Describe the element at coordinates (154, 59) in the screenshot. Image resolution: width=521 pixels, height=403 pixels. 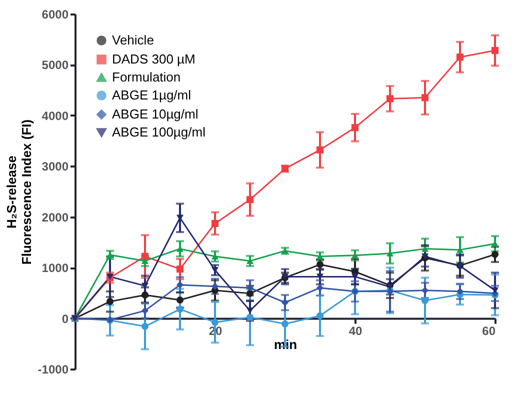
I see `legend-label: DADS 300 µM` at that location.